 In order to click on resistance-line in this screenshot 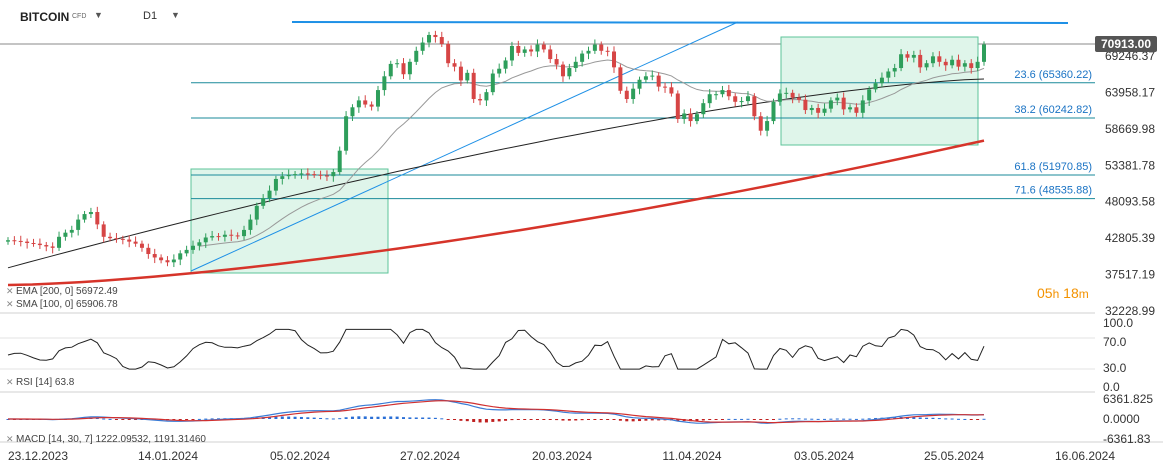, I will do `click(680, 22)`.